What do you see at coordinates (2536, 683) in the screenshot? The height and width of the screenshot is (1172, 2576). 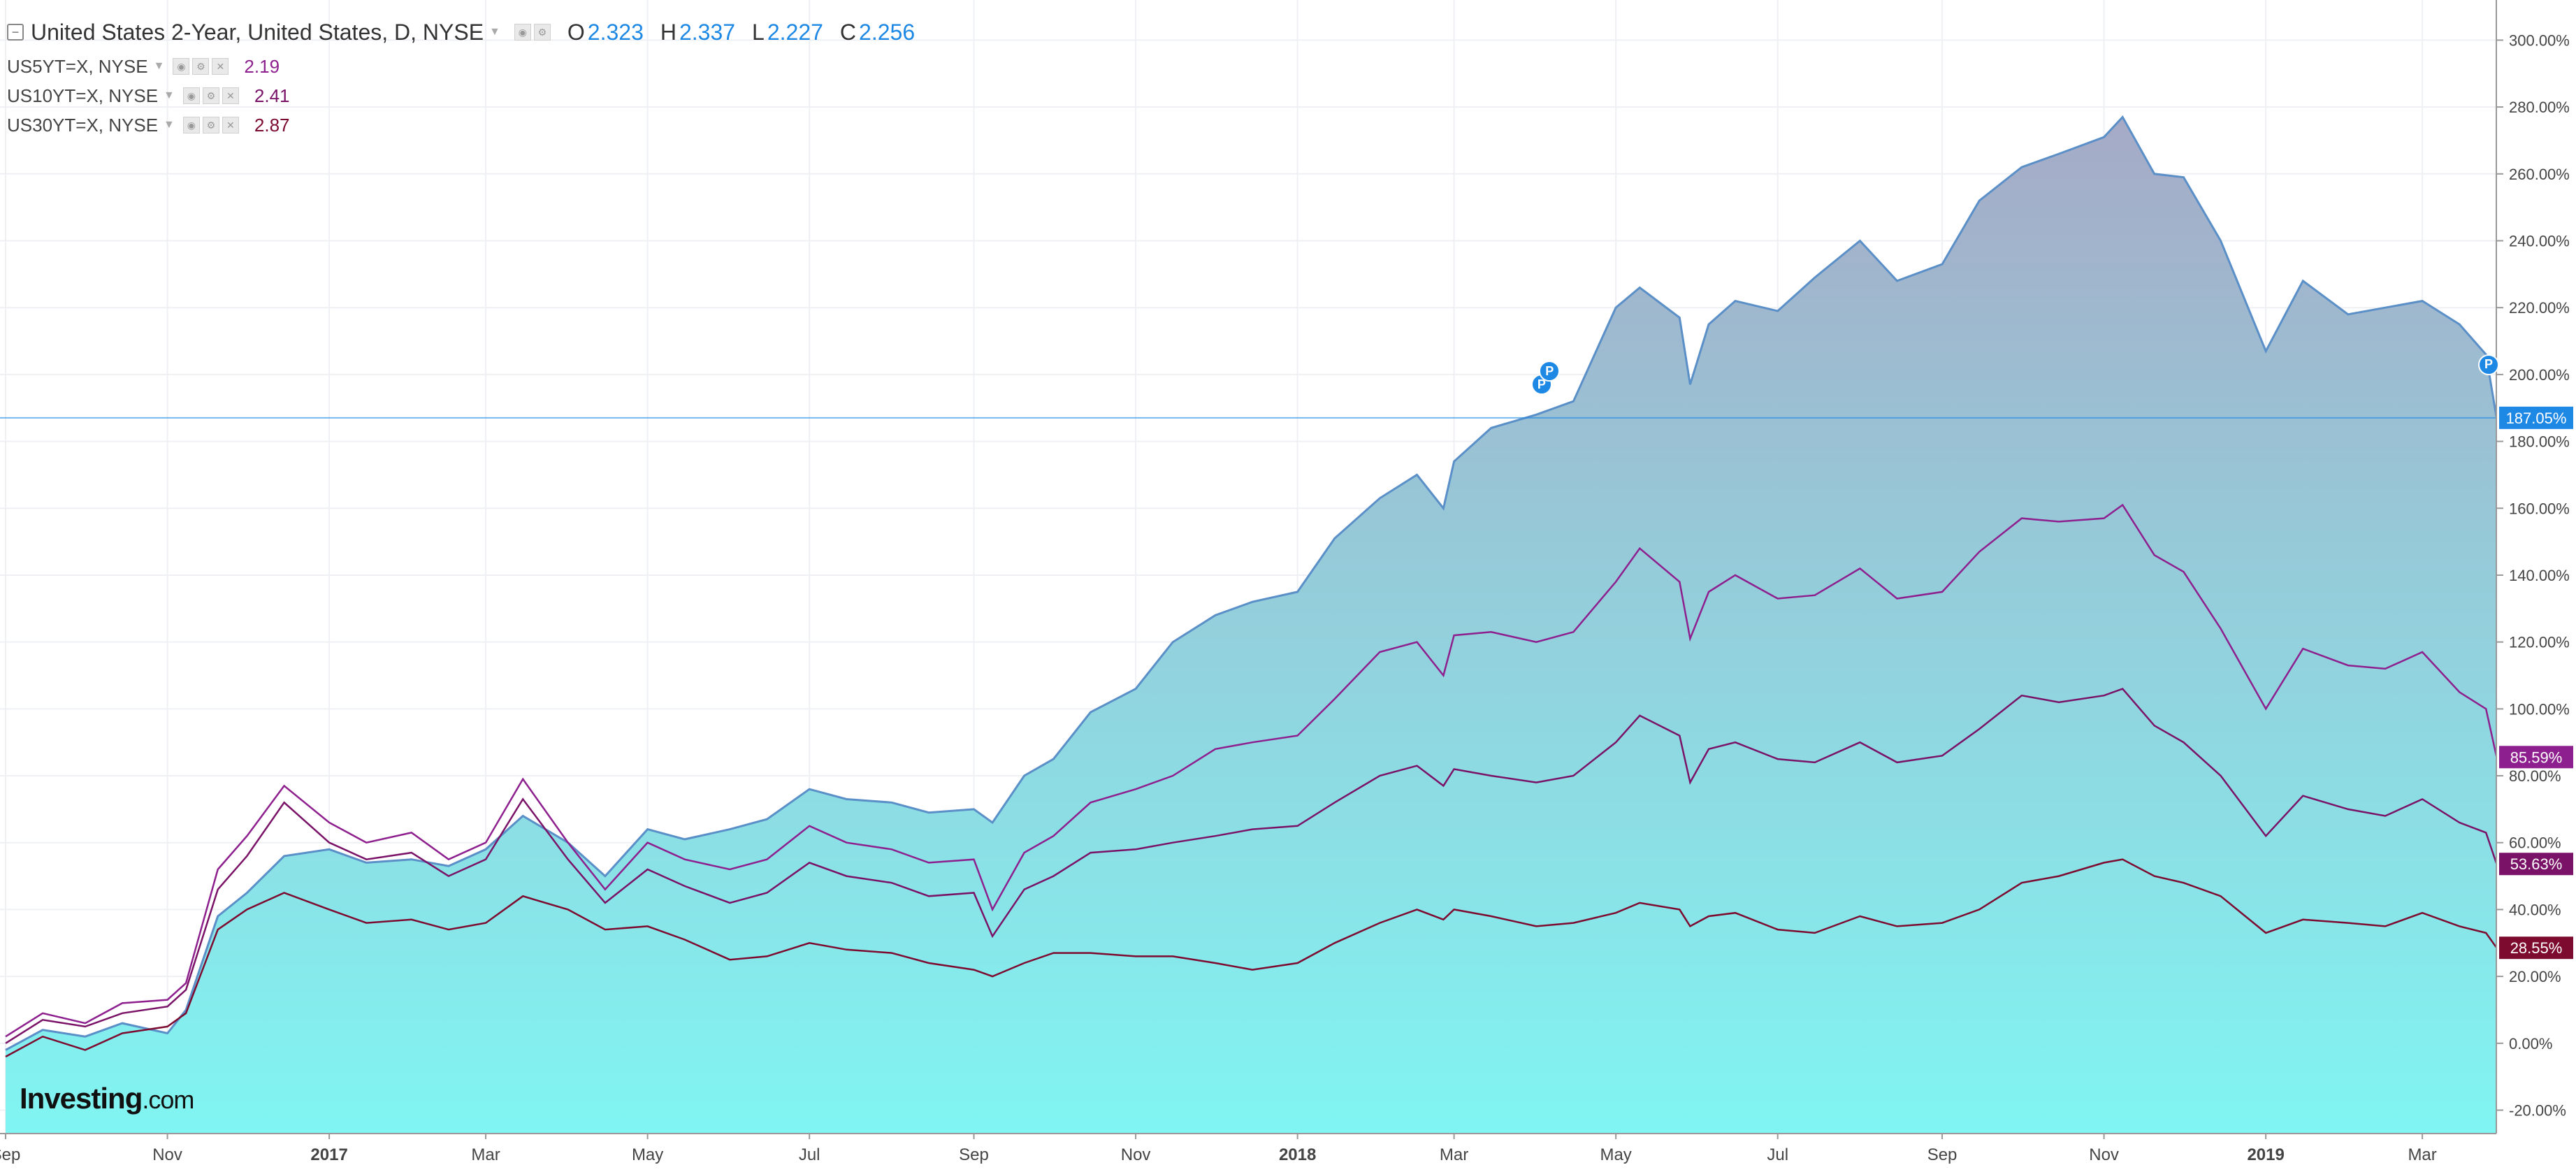 I see `price-labels: 187.05% 85.59% 53.63% 28.55%` at bounding box center [2536, 683].